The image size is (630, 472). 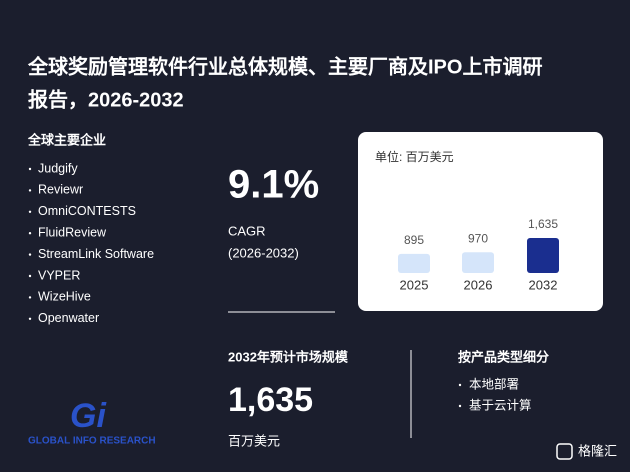 What do you see at coordinates (72, 232) in the screenshot?
I see `company-name: FluidReview` at bounding box center [72, 232].